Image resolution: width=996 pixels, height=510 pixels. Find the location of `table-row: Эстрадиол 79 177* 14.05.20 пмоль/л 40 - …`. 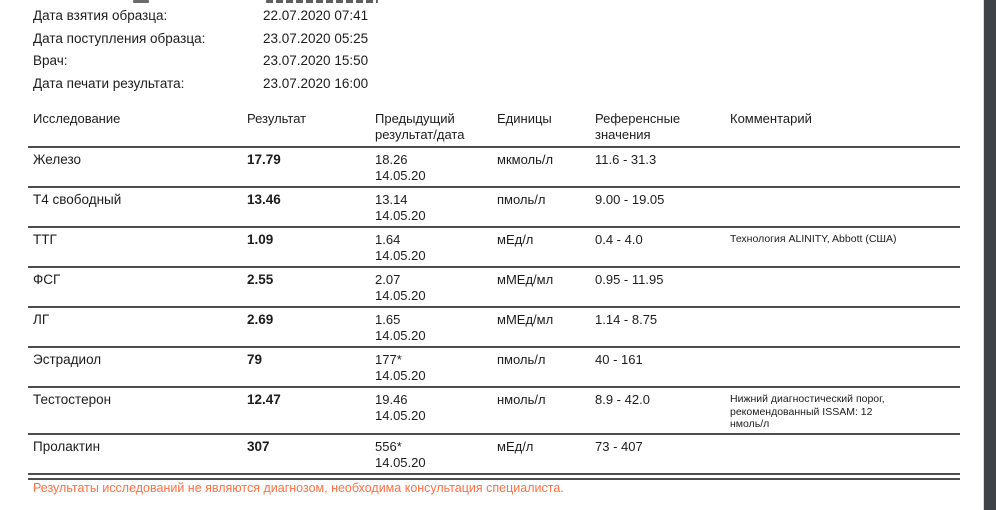

table-row: Эстрадиол 79 177* 14.05.20 пмоль/л 40 - … is located at coordinates (494, 367).